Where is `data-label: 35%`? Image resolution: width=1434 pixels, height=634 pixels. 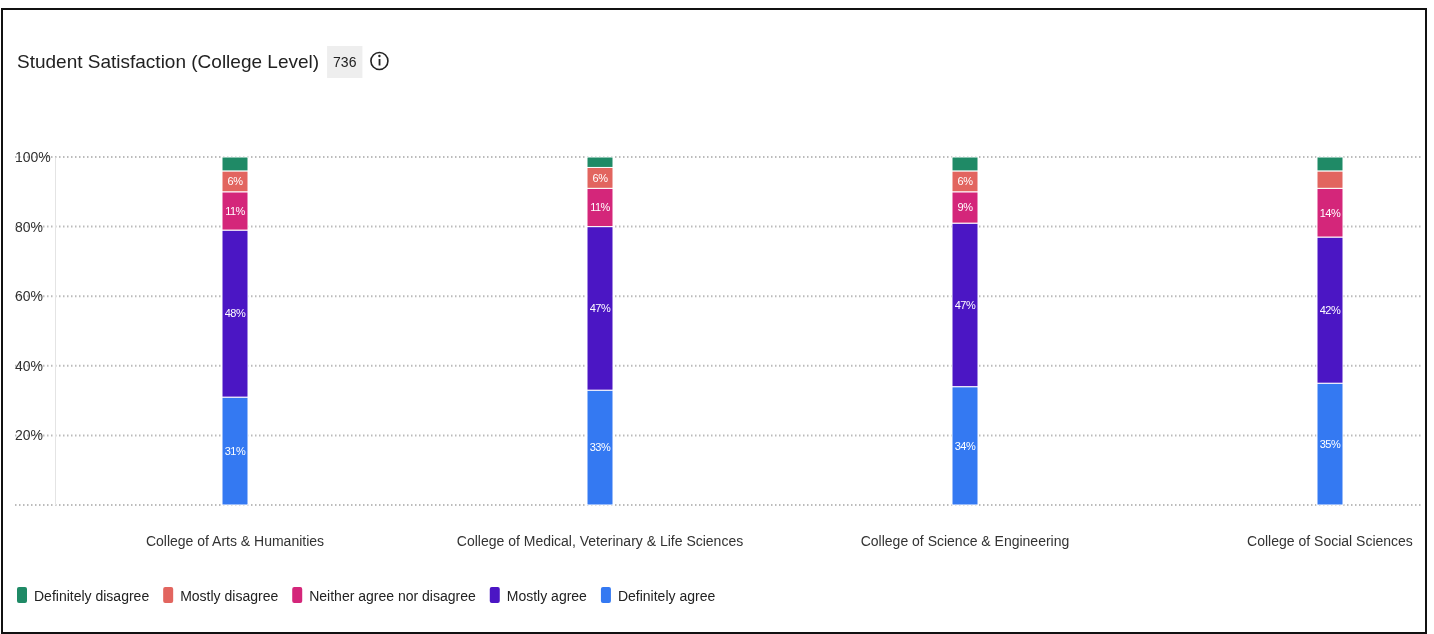 data-label: 35% is located at coordinates (1330, 443).